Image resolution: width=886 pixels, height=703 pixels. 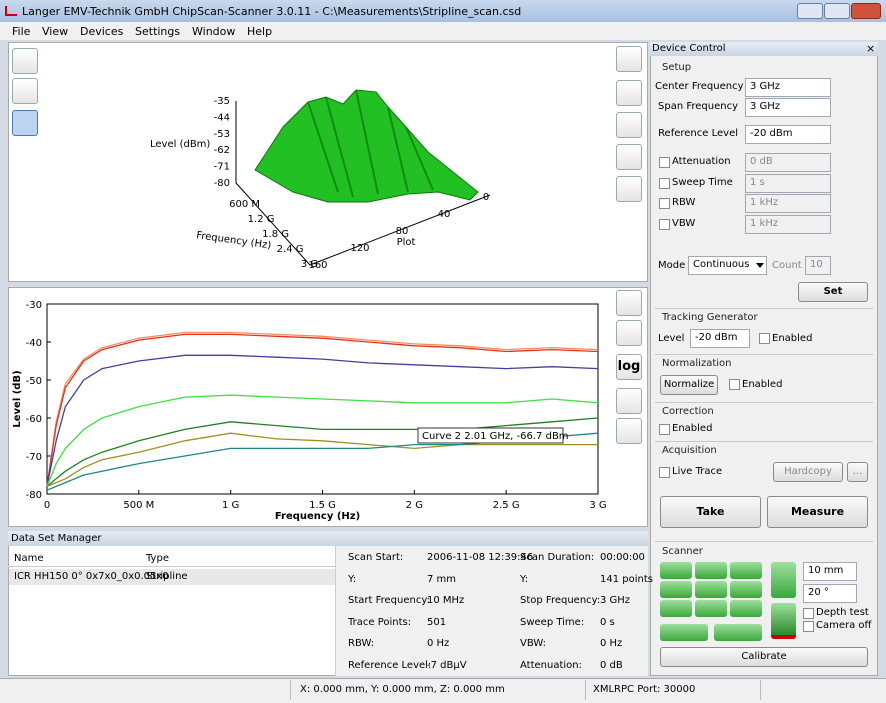 I want to click on info-label: Scan Duration:, so click(x=557, y=557).